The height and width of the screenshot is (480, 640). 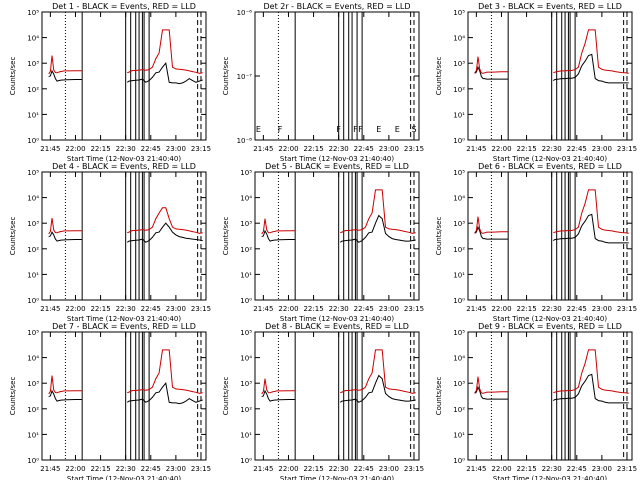 What do you see at coordinates (336, 6) in the screenshot?
I see `panel-title: Det 2r - BLACK = Events, RED = LLD` at bounding box center [336, 6].